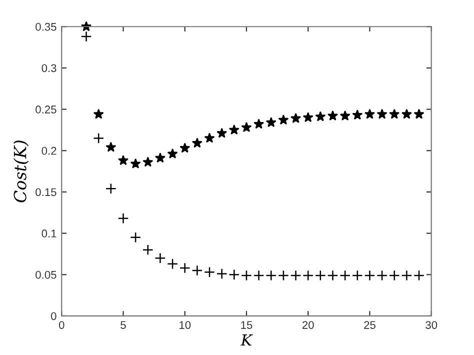 The height and width of the screenshot is (355, 474). I want to click on x-axis-title: K, so click(246, 340).